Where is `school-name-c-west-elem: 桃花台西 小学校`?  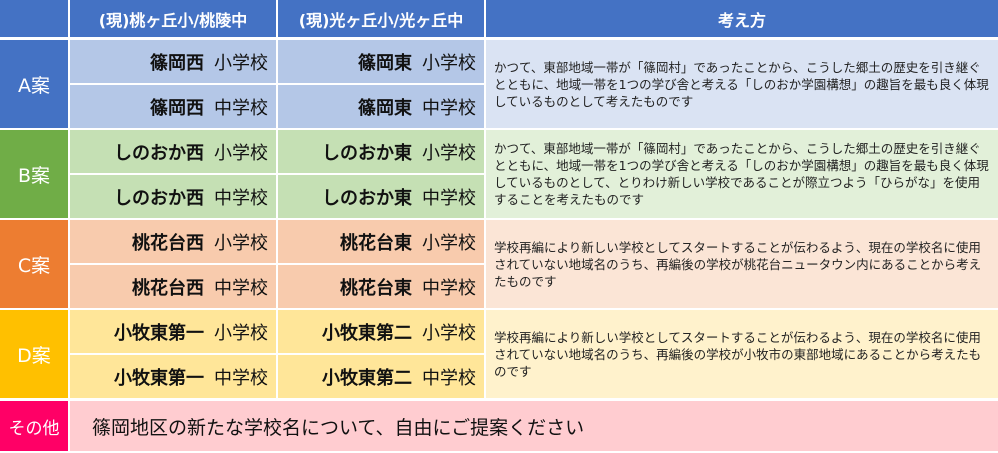 school-name-c-west-elem: 桃花台西 小学校 is located at coordinates (173, 241).